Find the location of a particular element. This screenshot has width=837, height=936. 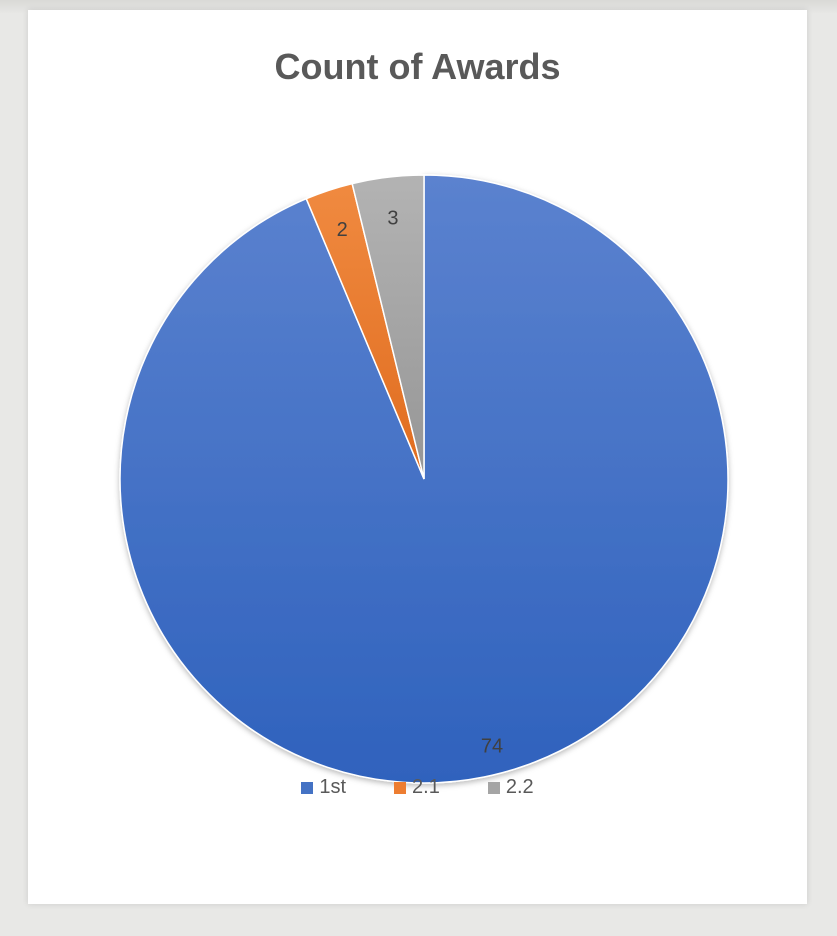

legend-item-1st: 1st is located at coordinates (323, 787).